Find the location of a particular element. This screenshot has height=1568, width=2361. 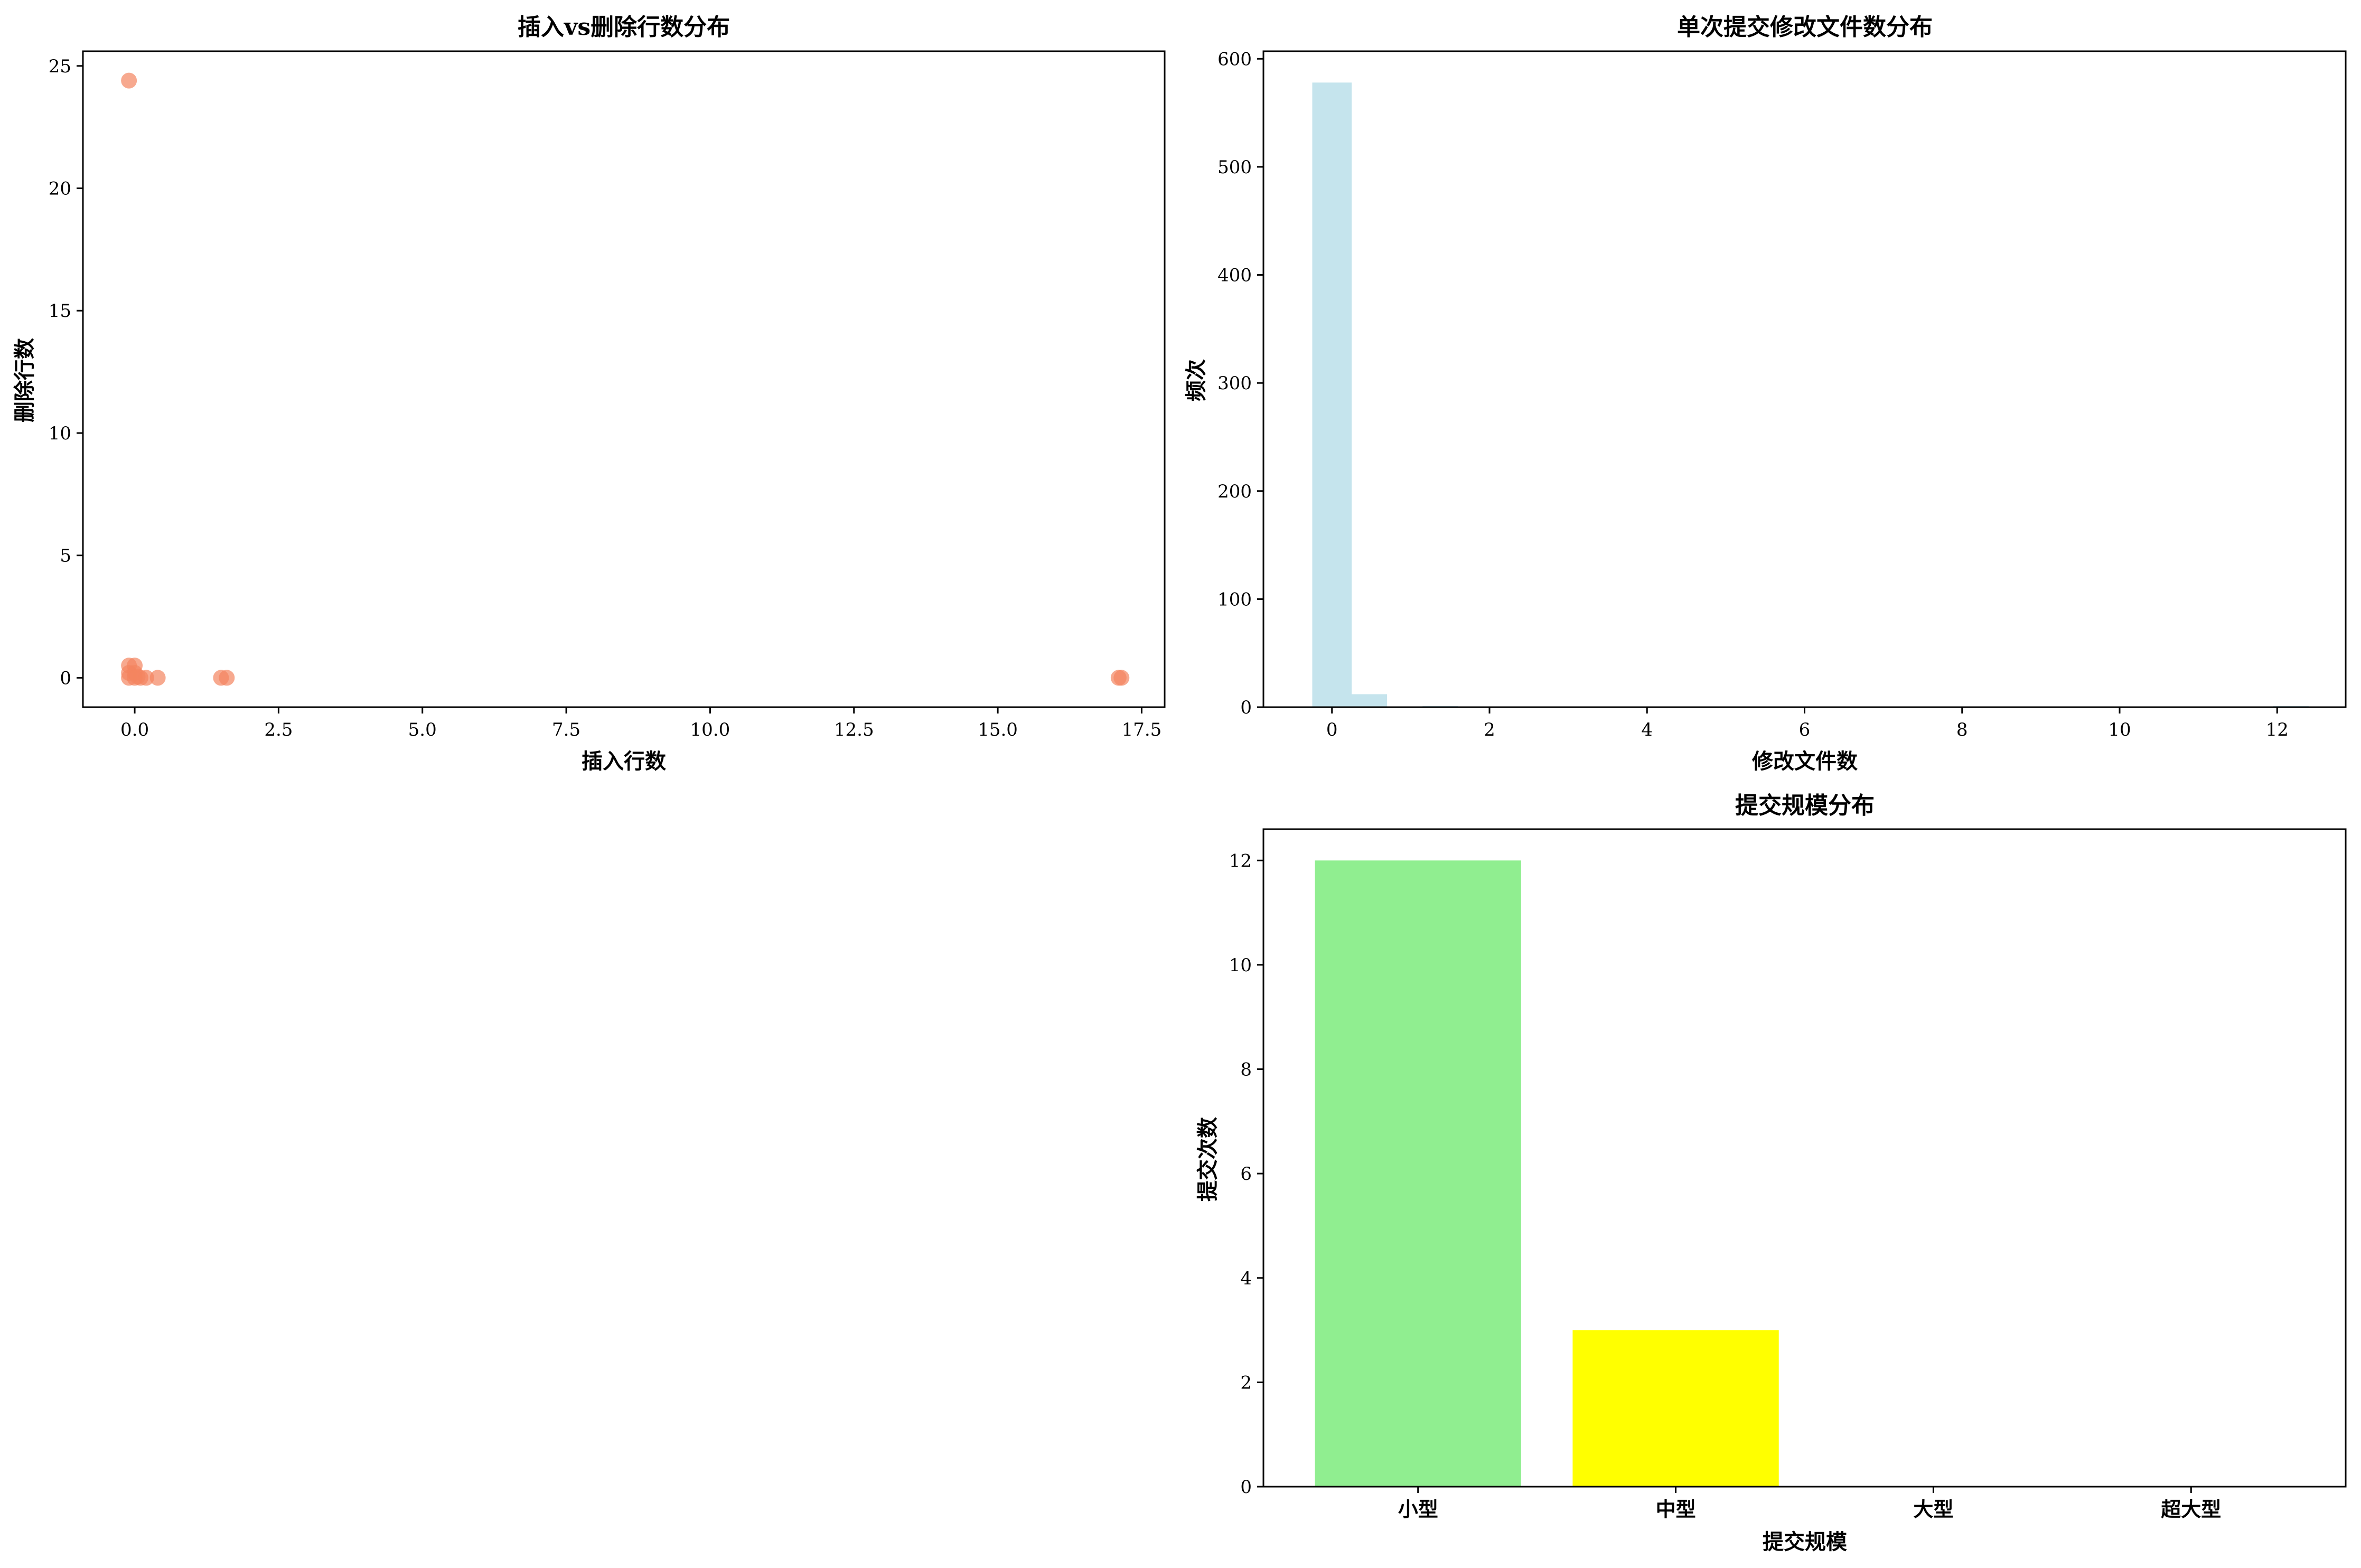

bar-x-tick-label: 小型 is located at coordinates (1418, 1509).